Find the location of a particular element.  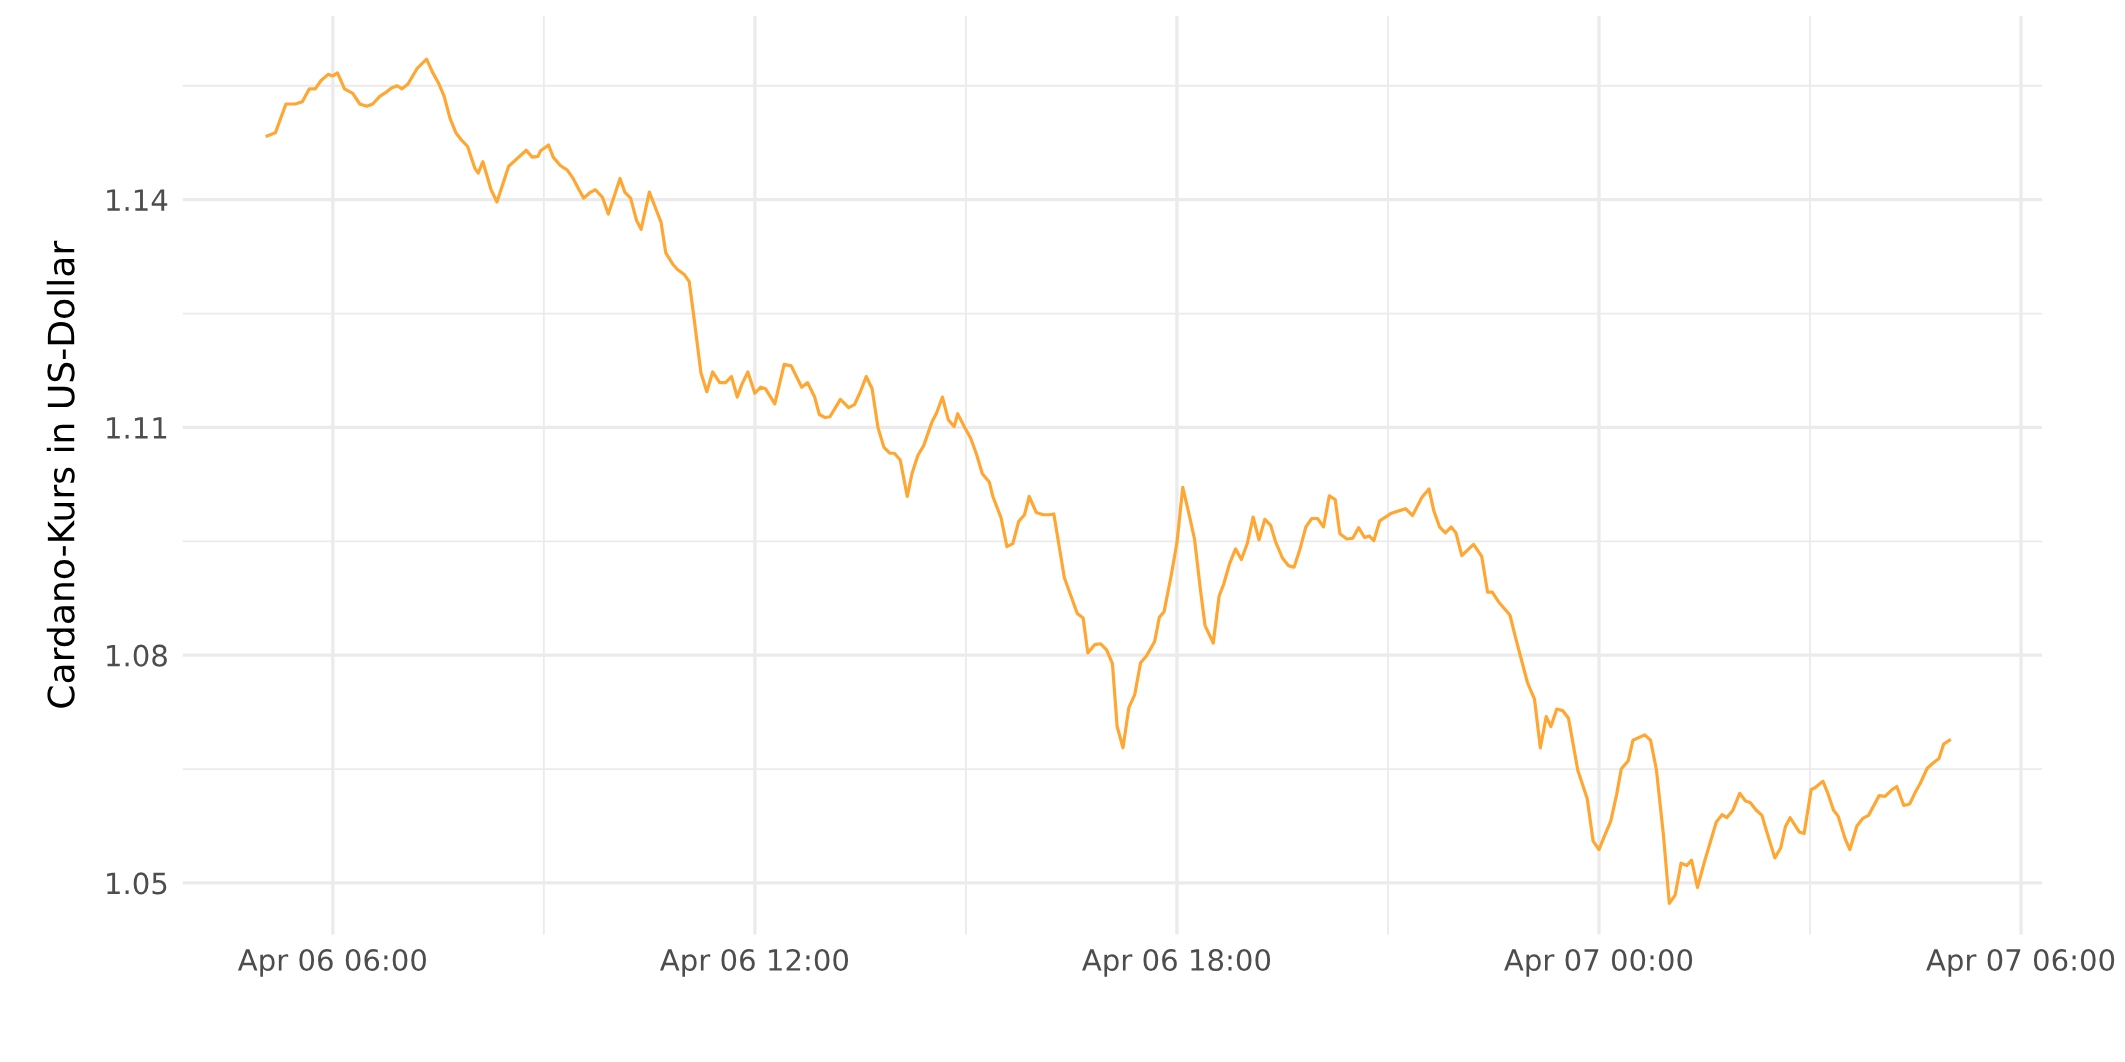

y-tick-label: 1.11 is located at coordinates (137, 428).